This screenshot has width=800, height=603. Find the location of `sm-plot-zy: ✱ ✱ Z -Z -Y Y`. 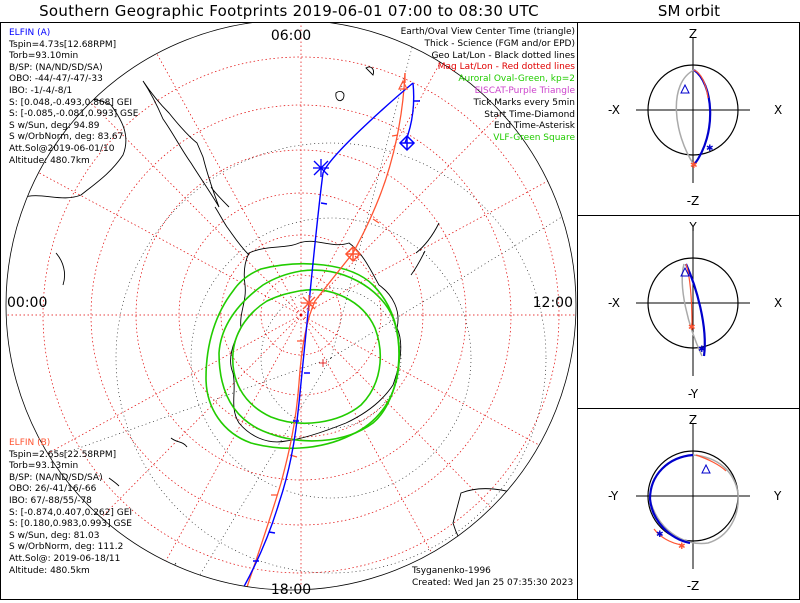

sm-plot-zy: ✱ ✱ Z -Z -Y Y is located at coordinates (695, 503).